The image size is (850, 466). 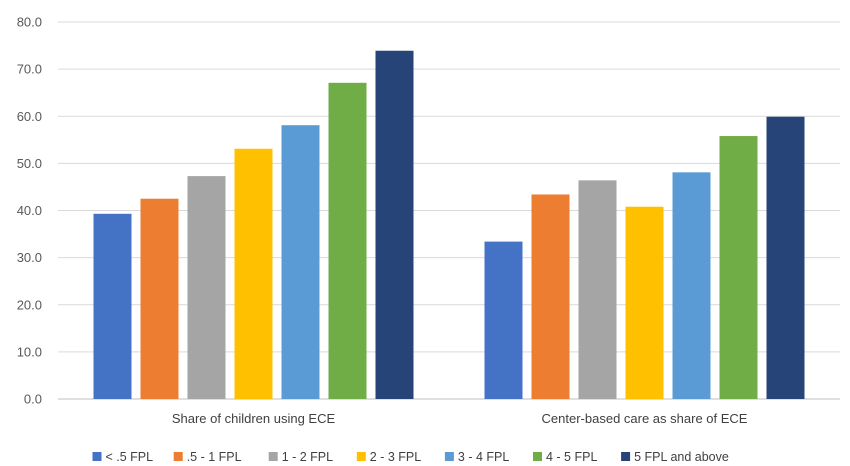 What do you see at coordinates (29, 22) in the screenshot?
I see `y-tick-label: 80.0` at bounding box center [29, 22].